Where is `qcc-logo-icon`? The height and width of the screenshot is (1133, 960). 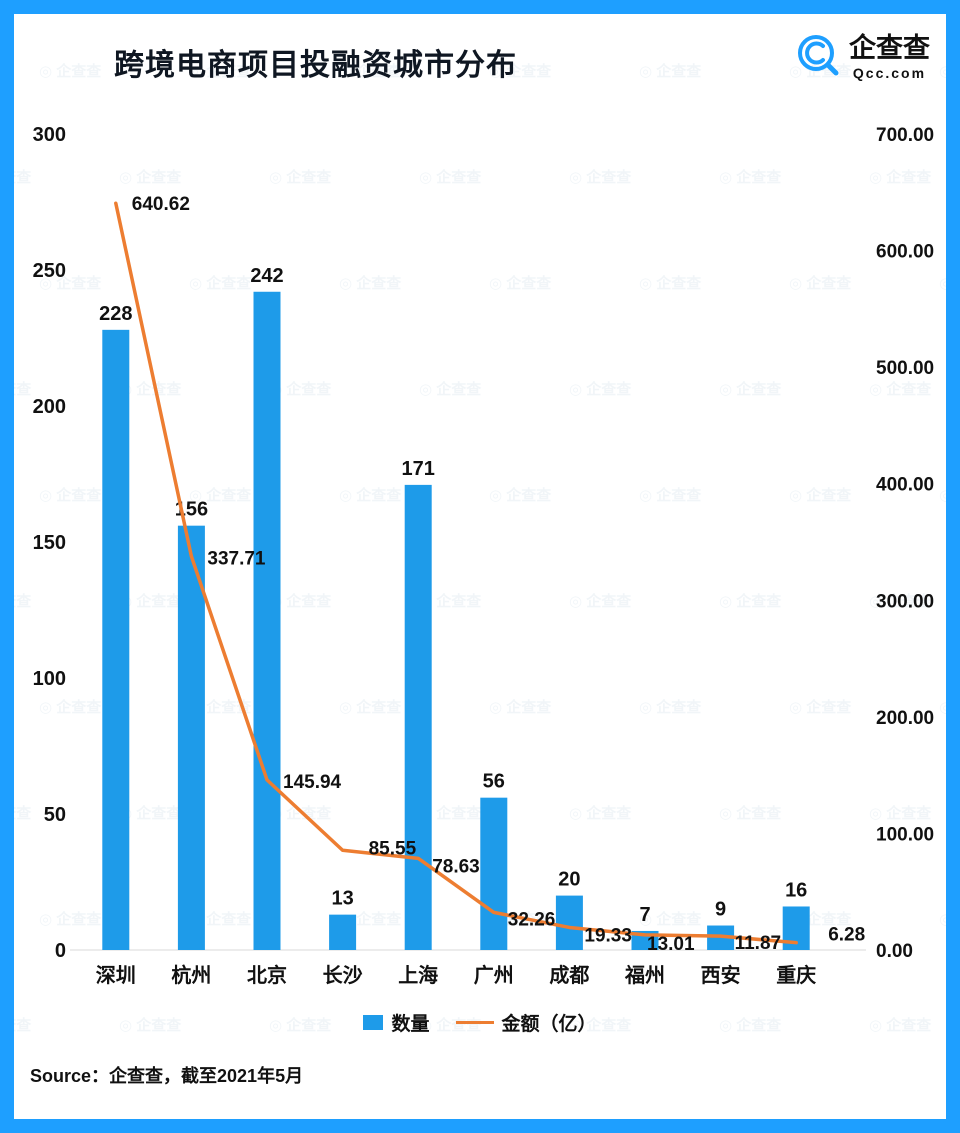 qcc-logo-icon is located at coordinates (818, 57).